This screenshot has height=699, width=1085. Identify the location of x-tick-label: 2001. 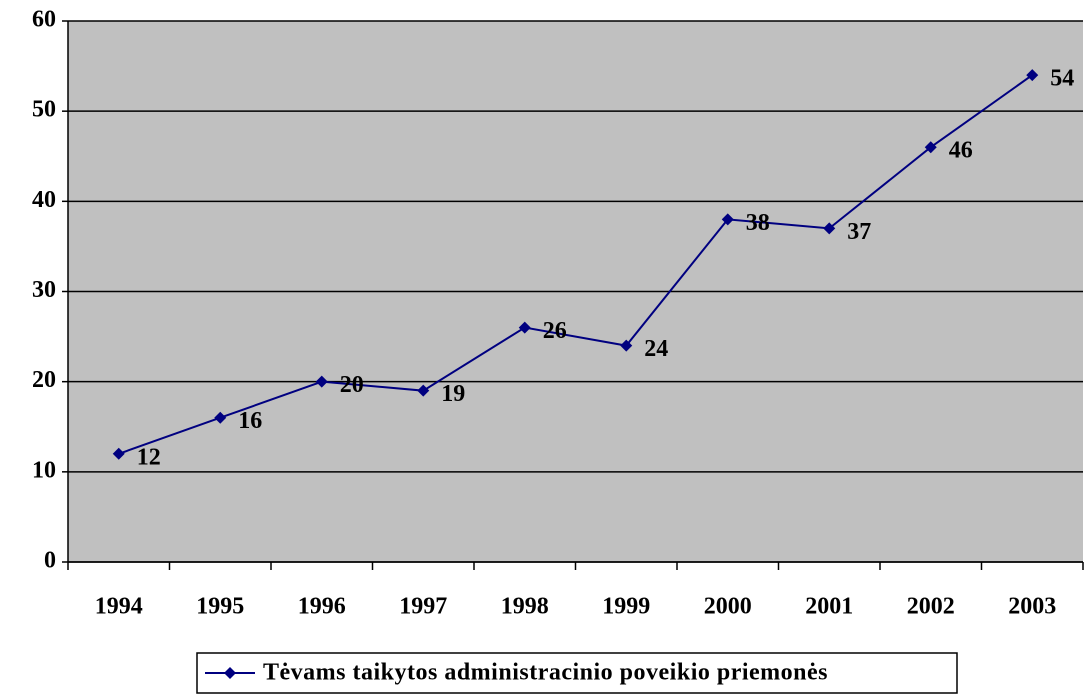
(829, 607).